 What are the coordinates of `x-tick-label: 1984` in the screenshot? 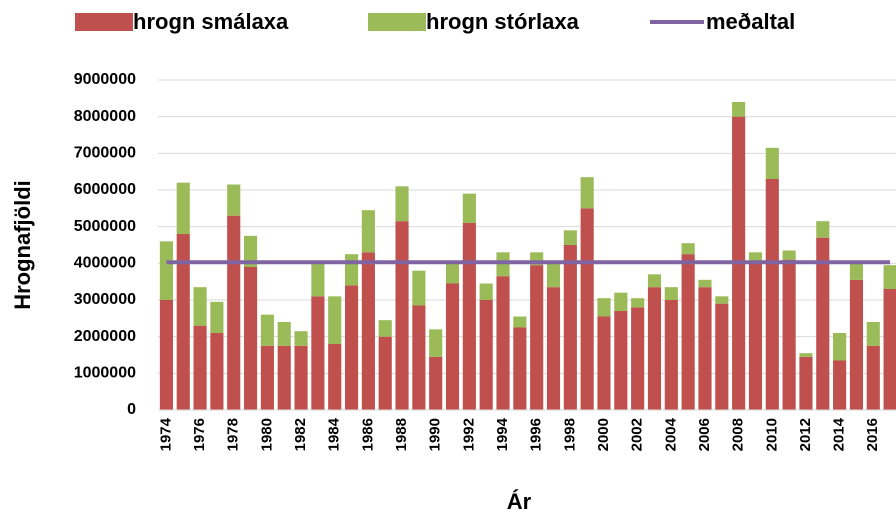 It's located at (334, 434).